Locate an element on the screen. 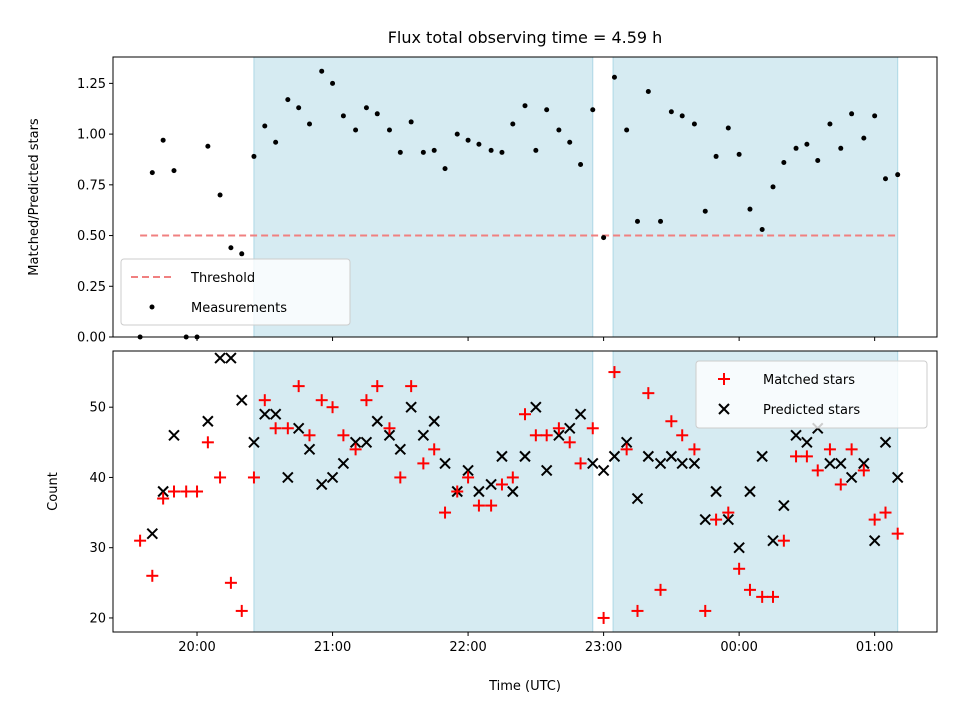  x-tick-label: 01:00 is located at coordinates (874, 647).